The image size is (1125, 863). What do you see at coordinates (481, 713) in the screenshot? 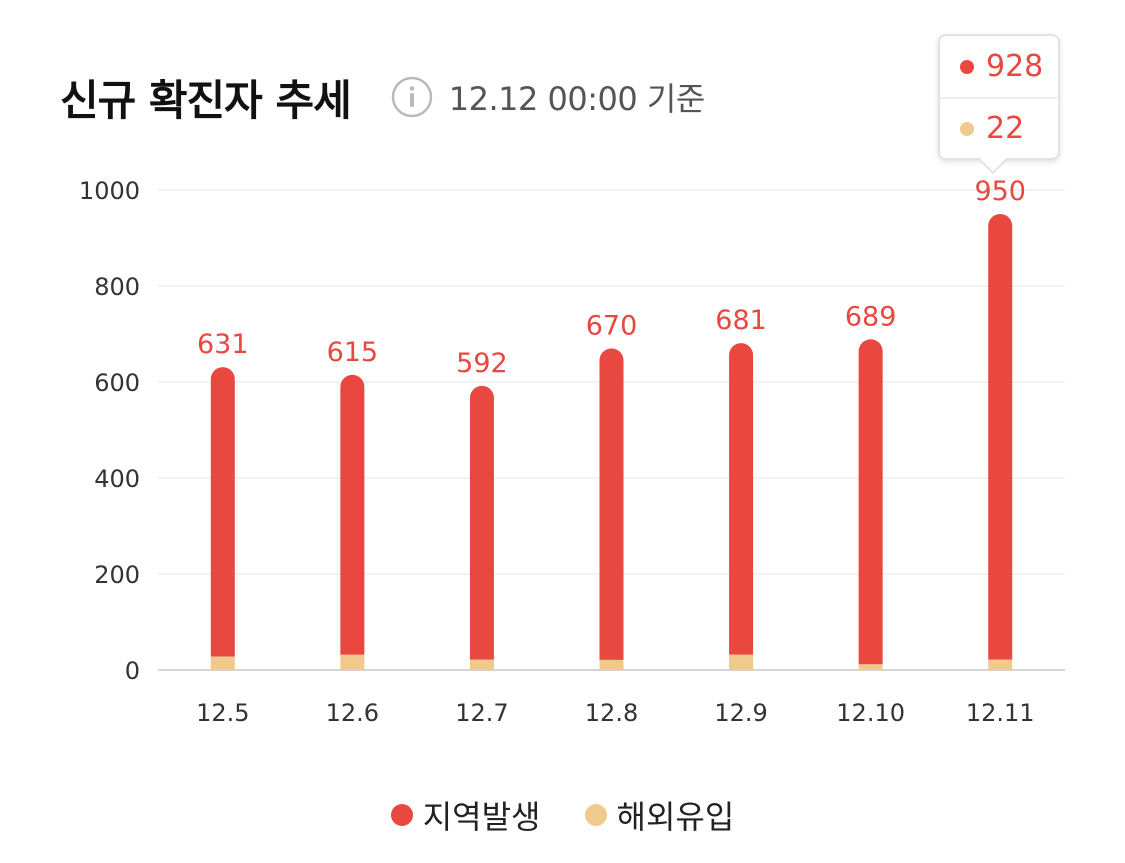
I see `x-tick-label: 12.7` at bounding box center [481, 713].